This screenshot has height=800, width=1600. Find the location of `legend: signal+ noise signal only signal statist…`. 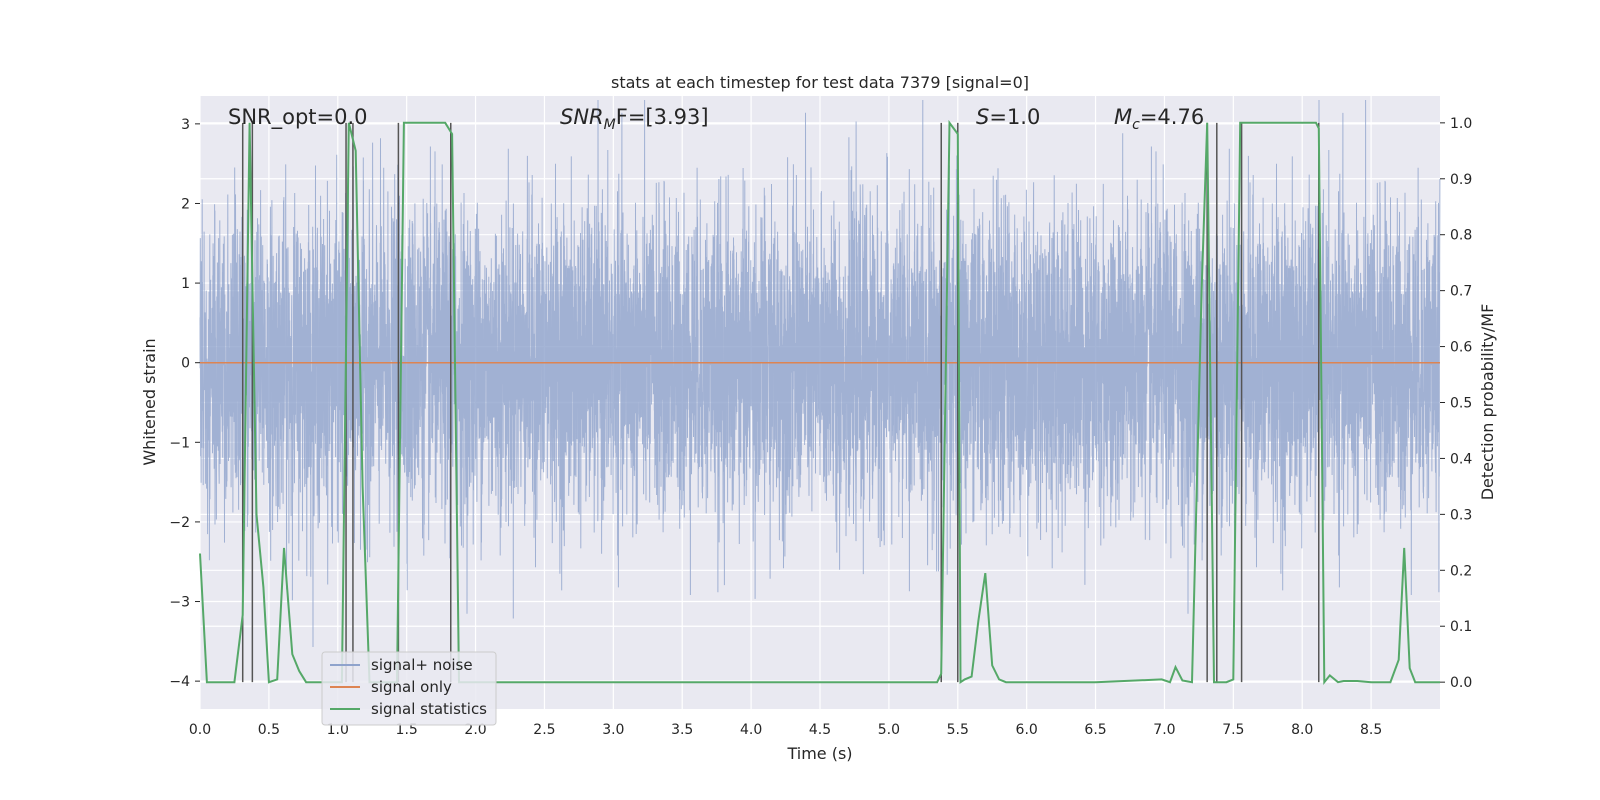

legend: signal+ noise signal only signal statist… is located at coordinates (409, 688).